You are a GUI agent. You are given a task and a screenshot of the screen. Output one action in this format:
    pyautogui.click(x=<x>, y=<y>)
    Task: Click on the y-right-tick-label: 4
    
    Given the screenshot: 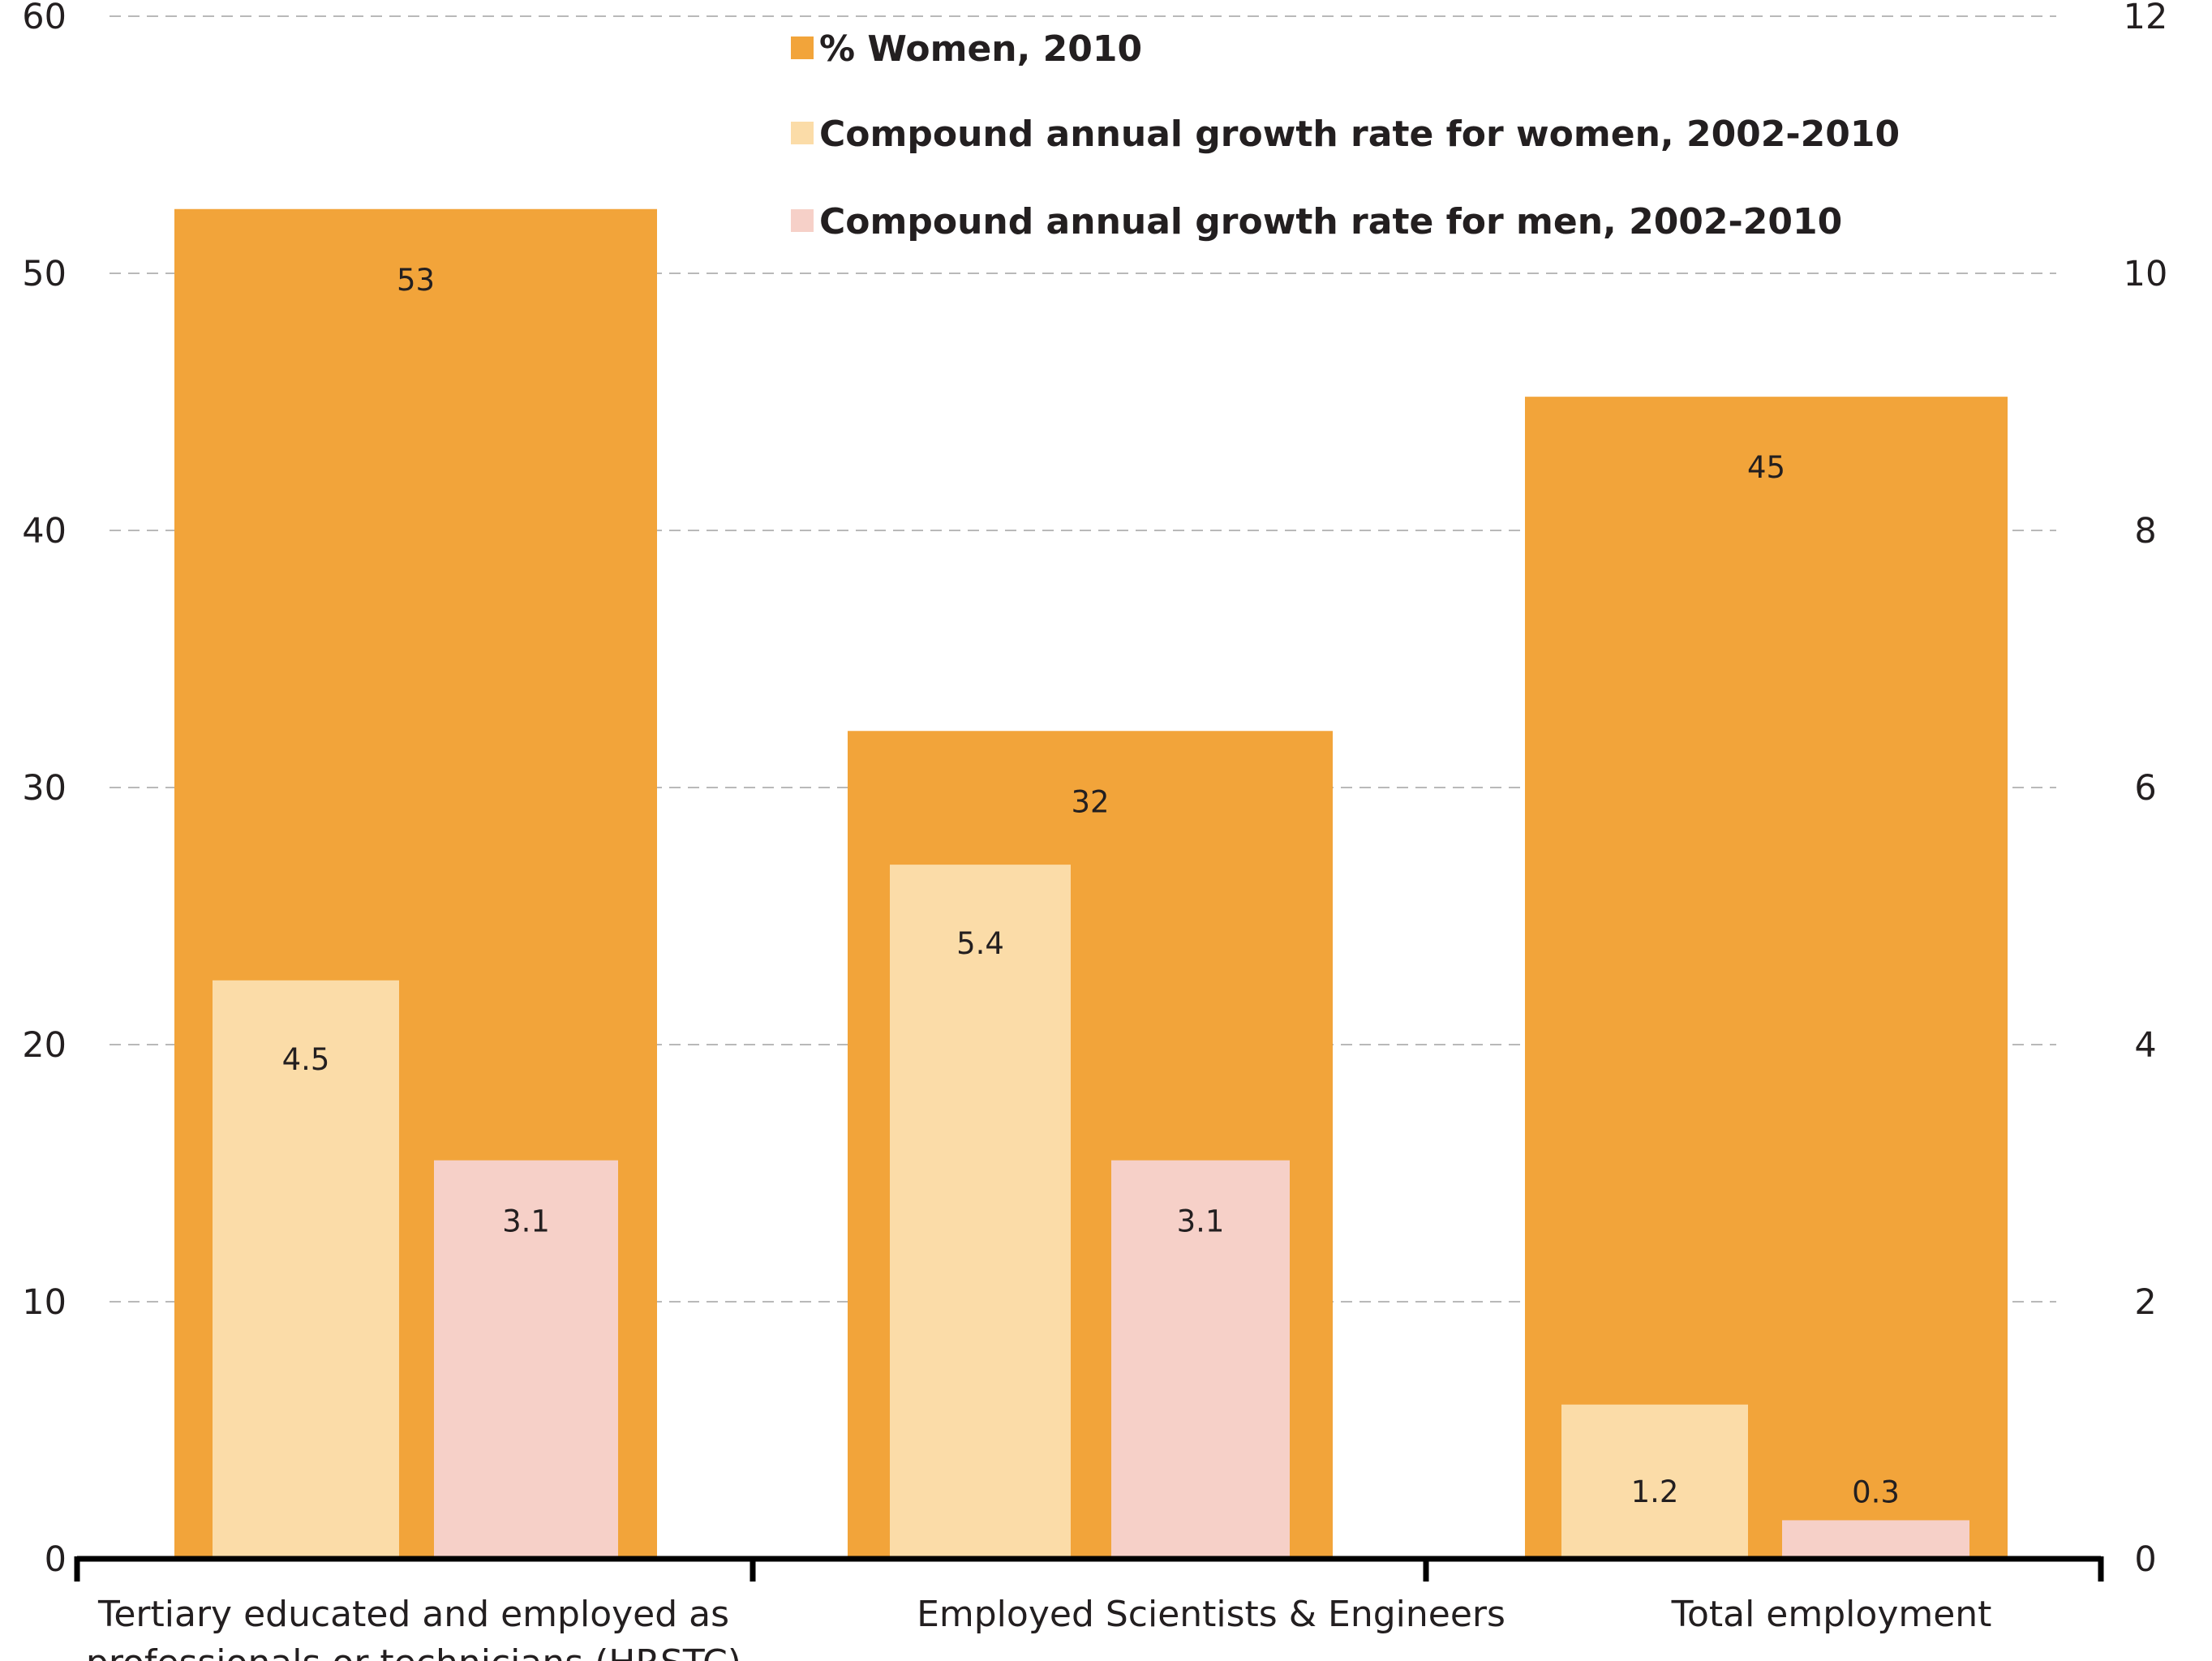 What is the action you would take?
    pyautogui.click(x=2145, y=1045)
    